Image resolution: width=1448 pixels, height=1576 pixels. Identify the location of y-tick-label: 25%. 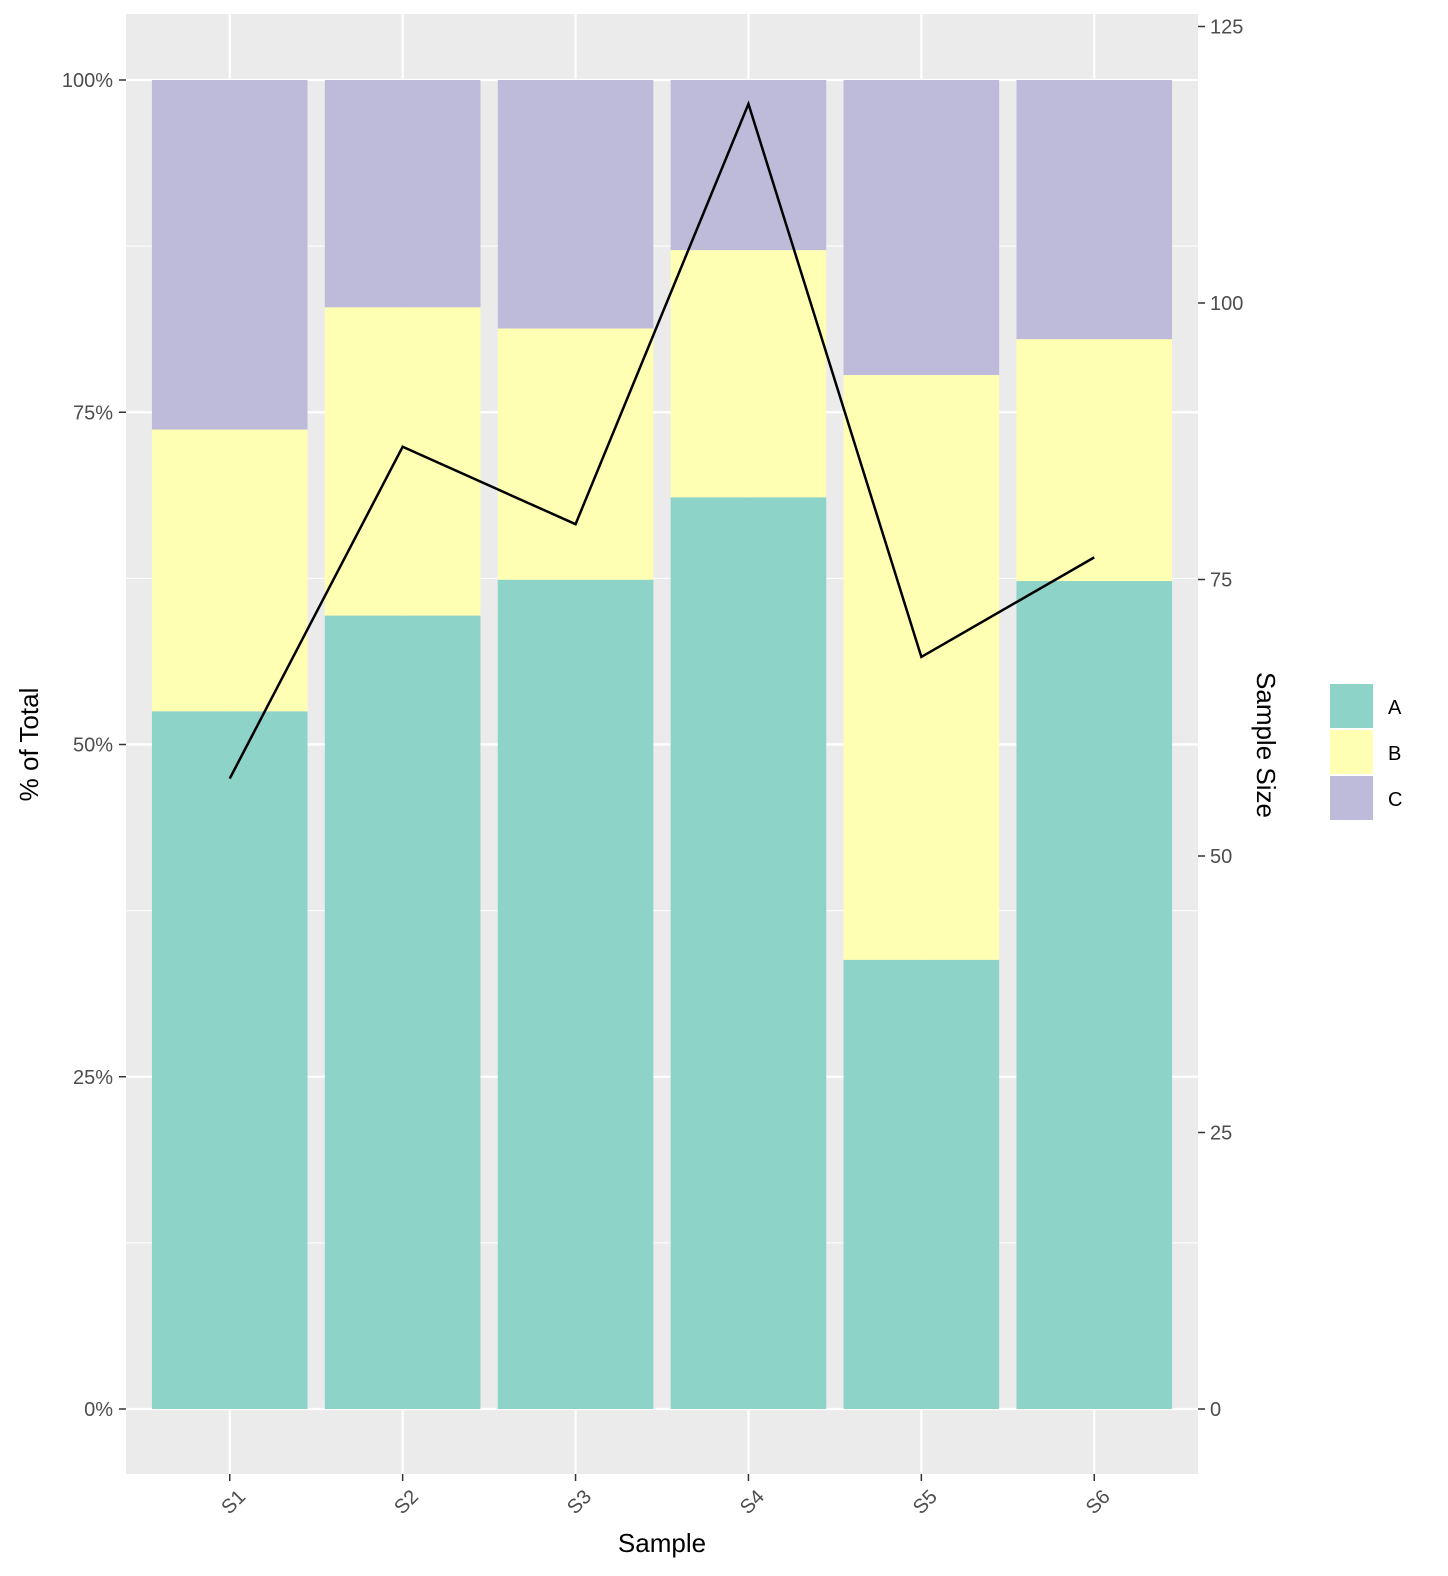
(93, 1078).